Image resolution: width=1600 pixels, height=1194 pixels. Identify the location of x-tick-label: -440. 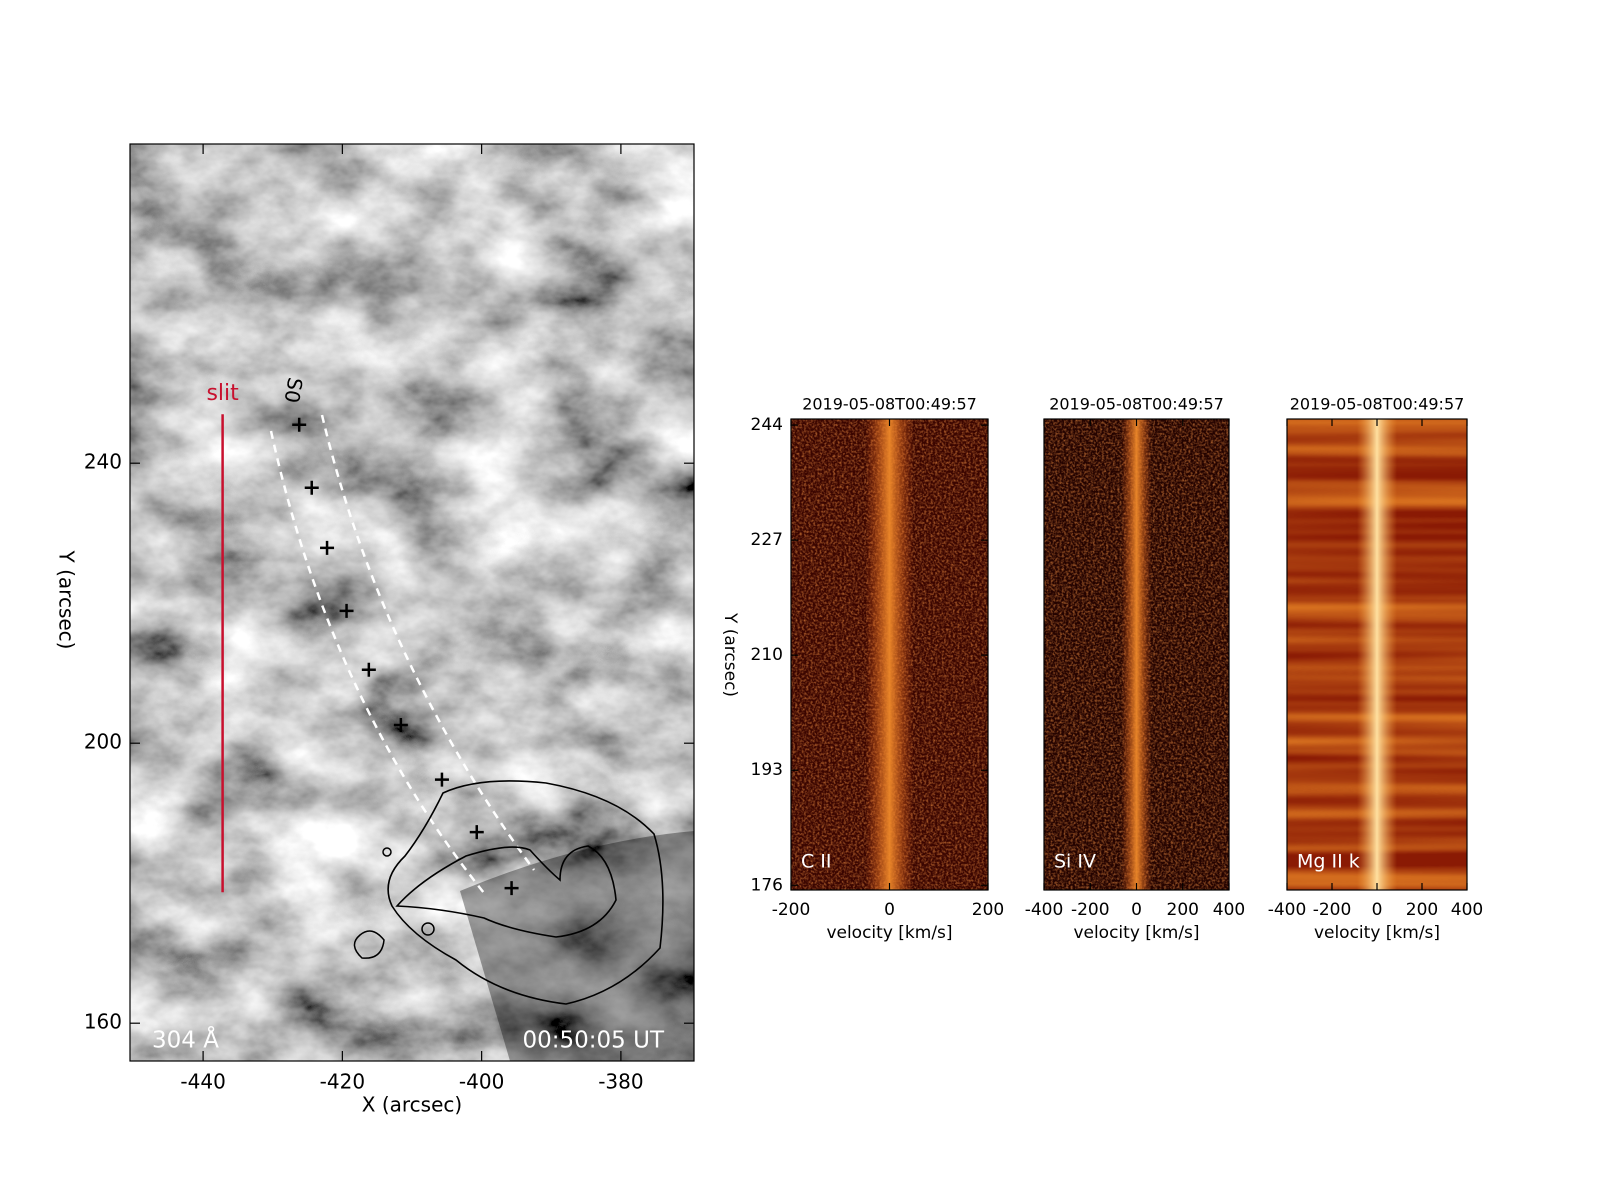
(202, 1082).